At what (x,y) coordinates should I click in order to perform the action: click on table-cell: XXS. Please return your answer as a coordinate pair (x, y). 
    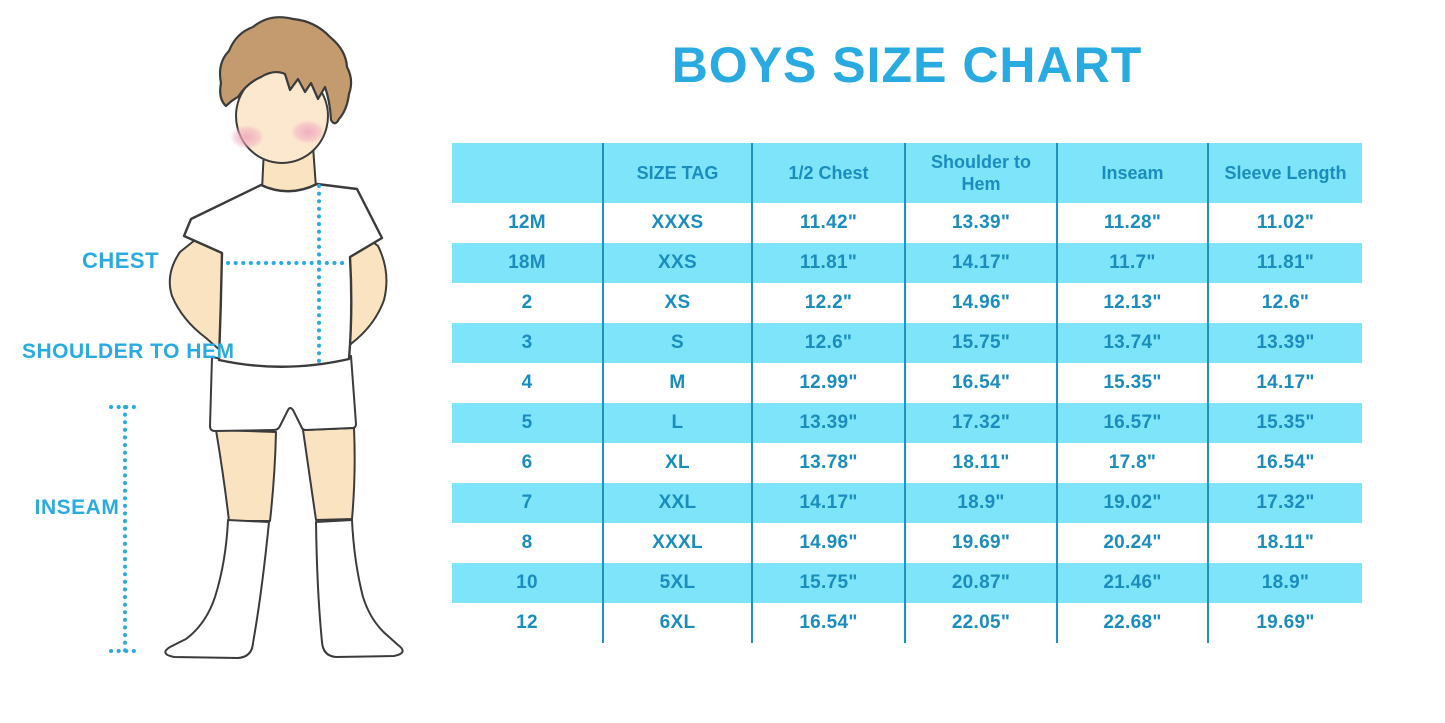
    Looking at the image, I should click on (677, 263).